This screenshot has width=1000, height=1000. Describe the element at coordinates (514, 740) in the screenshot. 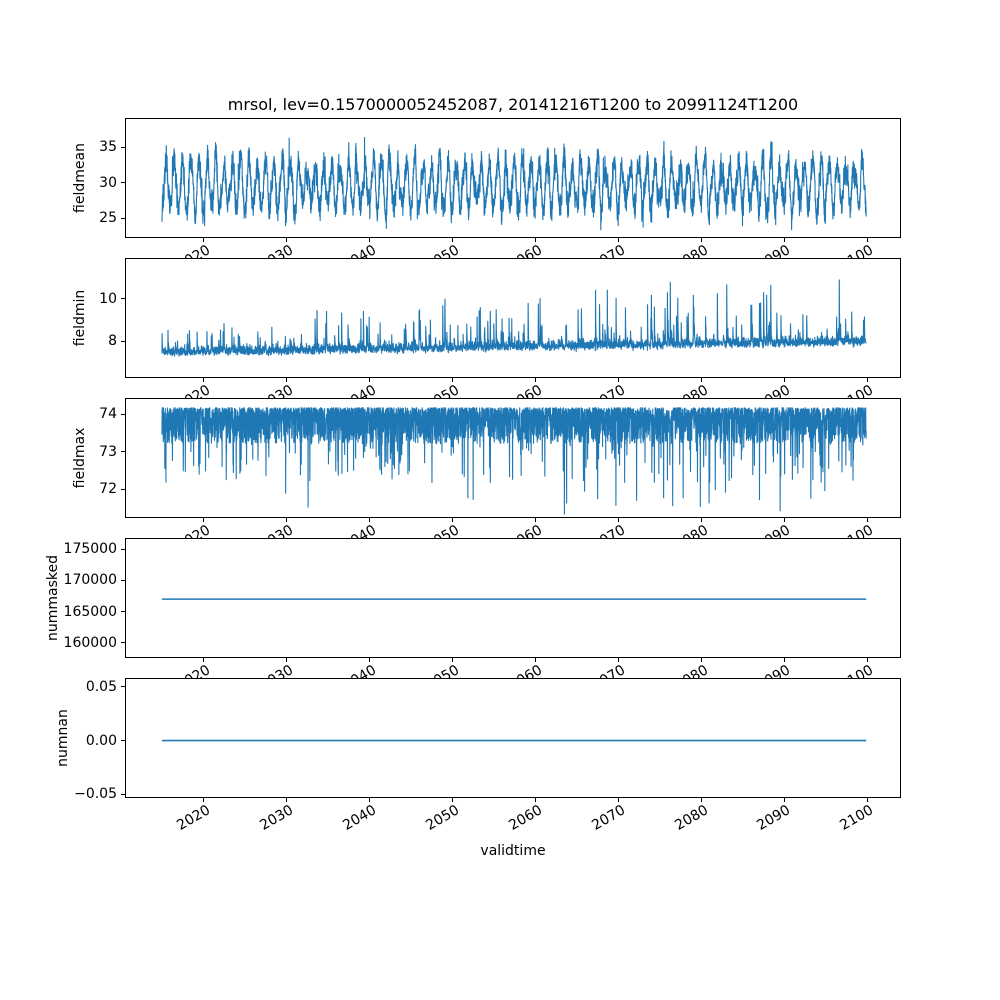

I see `numnan-line-chart` at that location.